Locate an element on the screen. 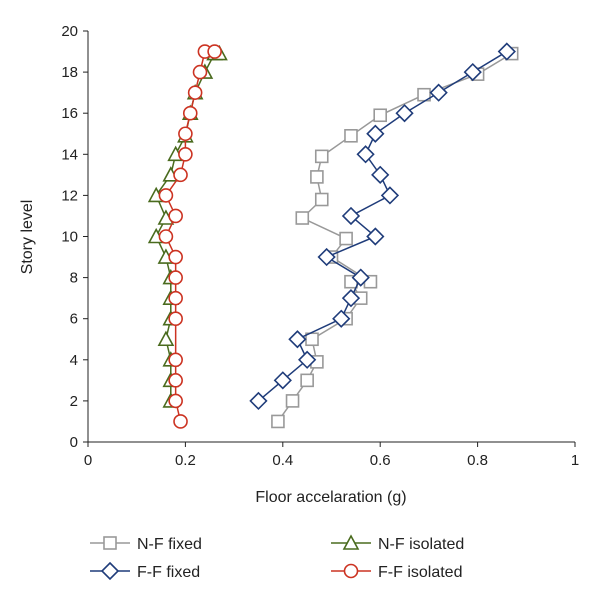  x-tick-label: 1 is located at coordinates (575, 460).